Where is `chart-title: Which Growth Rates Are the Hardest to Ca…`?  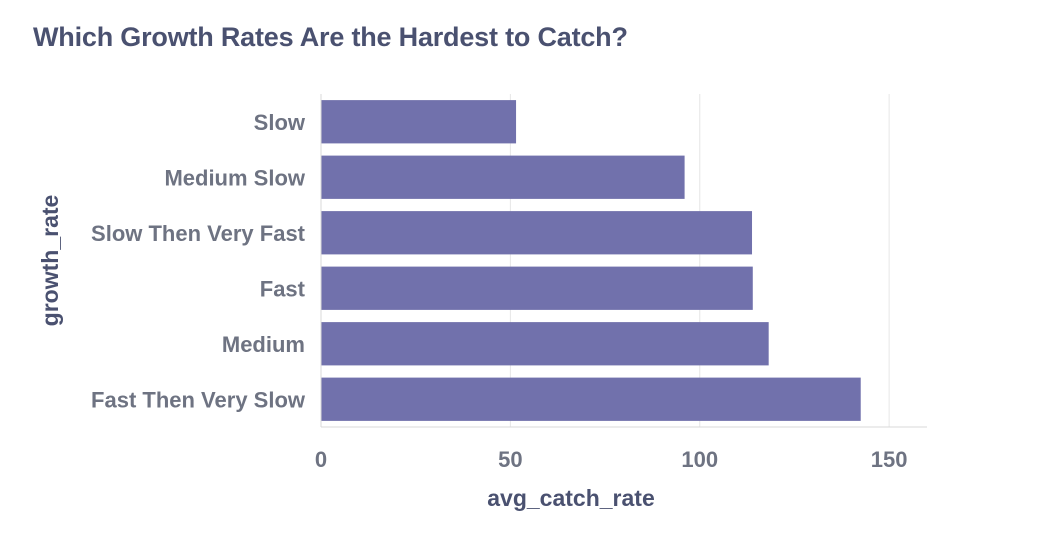
chart-title: Which Growth Rates Are the Hardest to Ca… is located at coordinates (330, 37).